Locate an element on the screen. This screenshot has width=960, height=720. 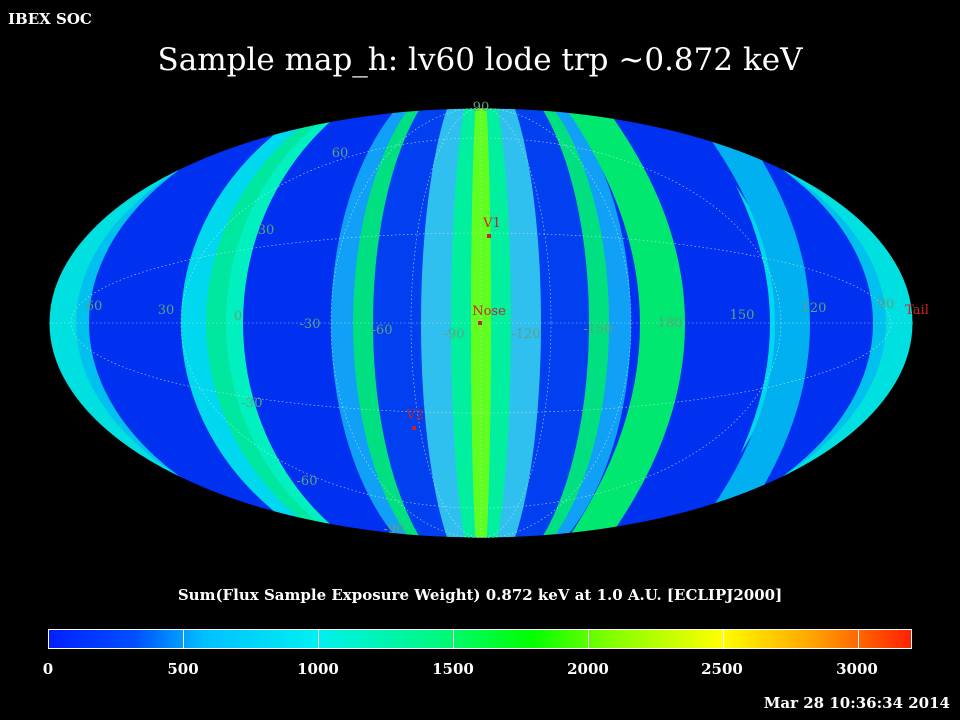
colorbar-tick-label: 2500 is located at coordinates (722, 669).